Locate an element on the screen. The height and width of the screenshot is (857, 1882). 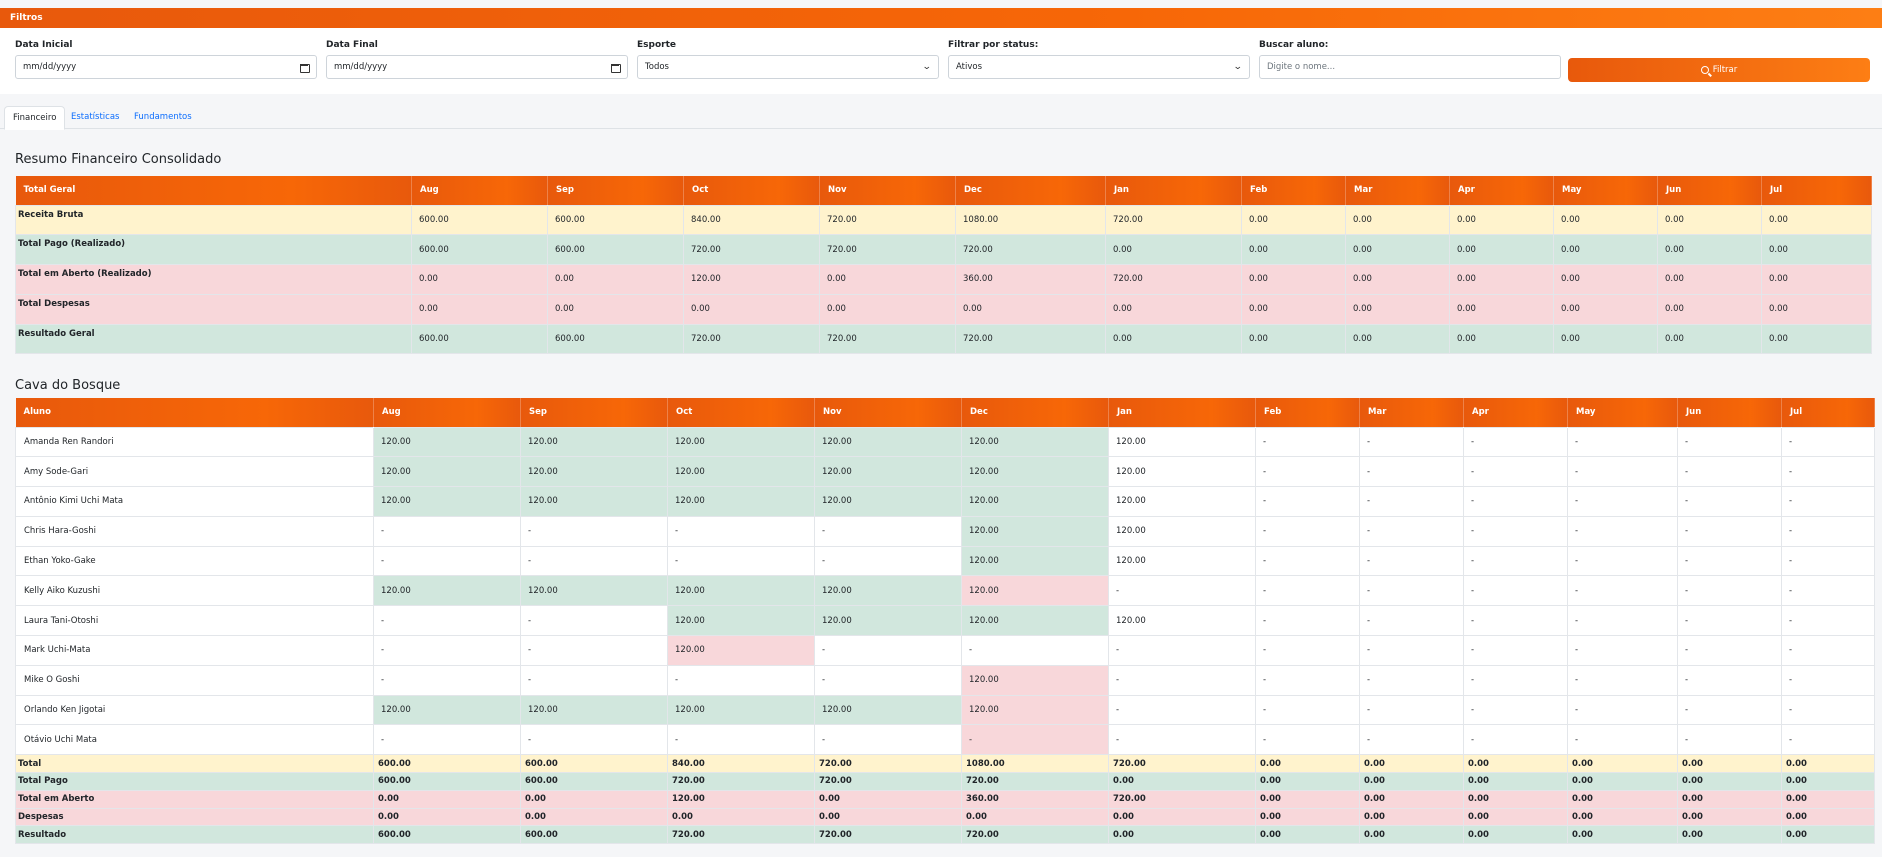
student-name: Chris Hara-Goshi is located at coordinates (194, 531).